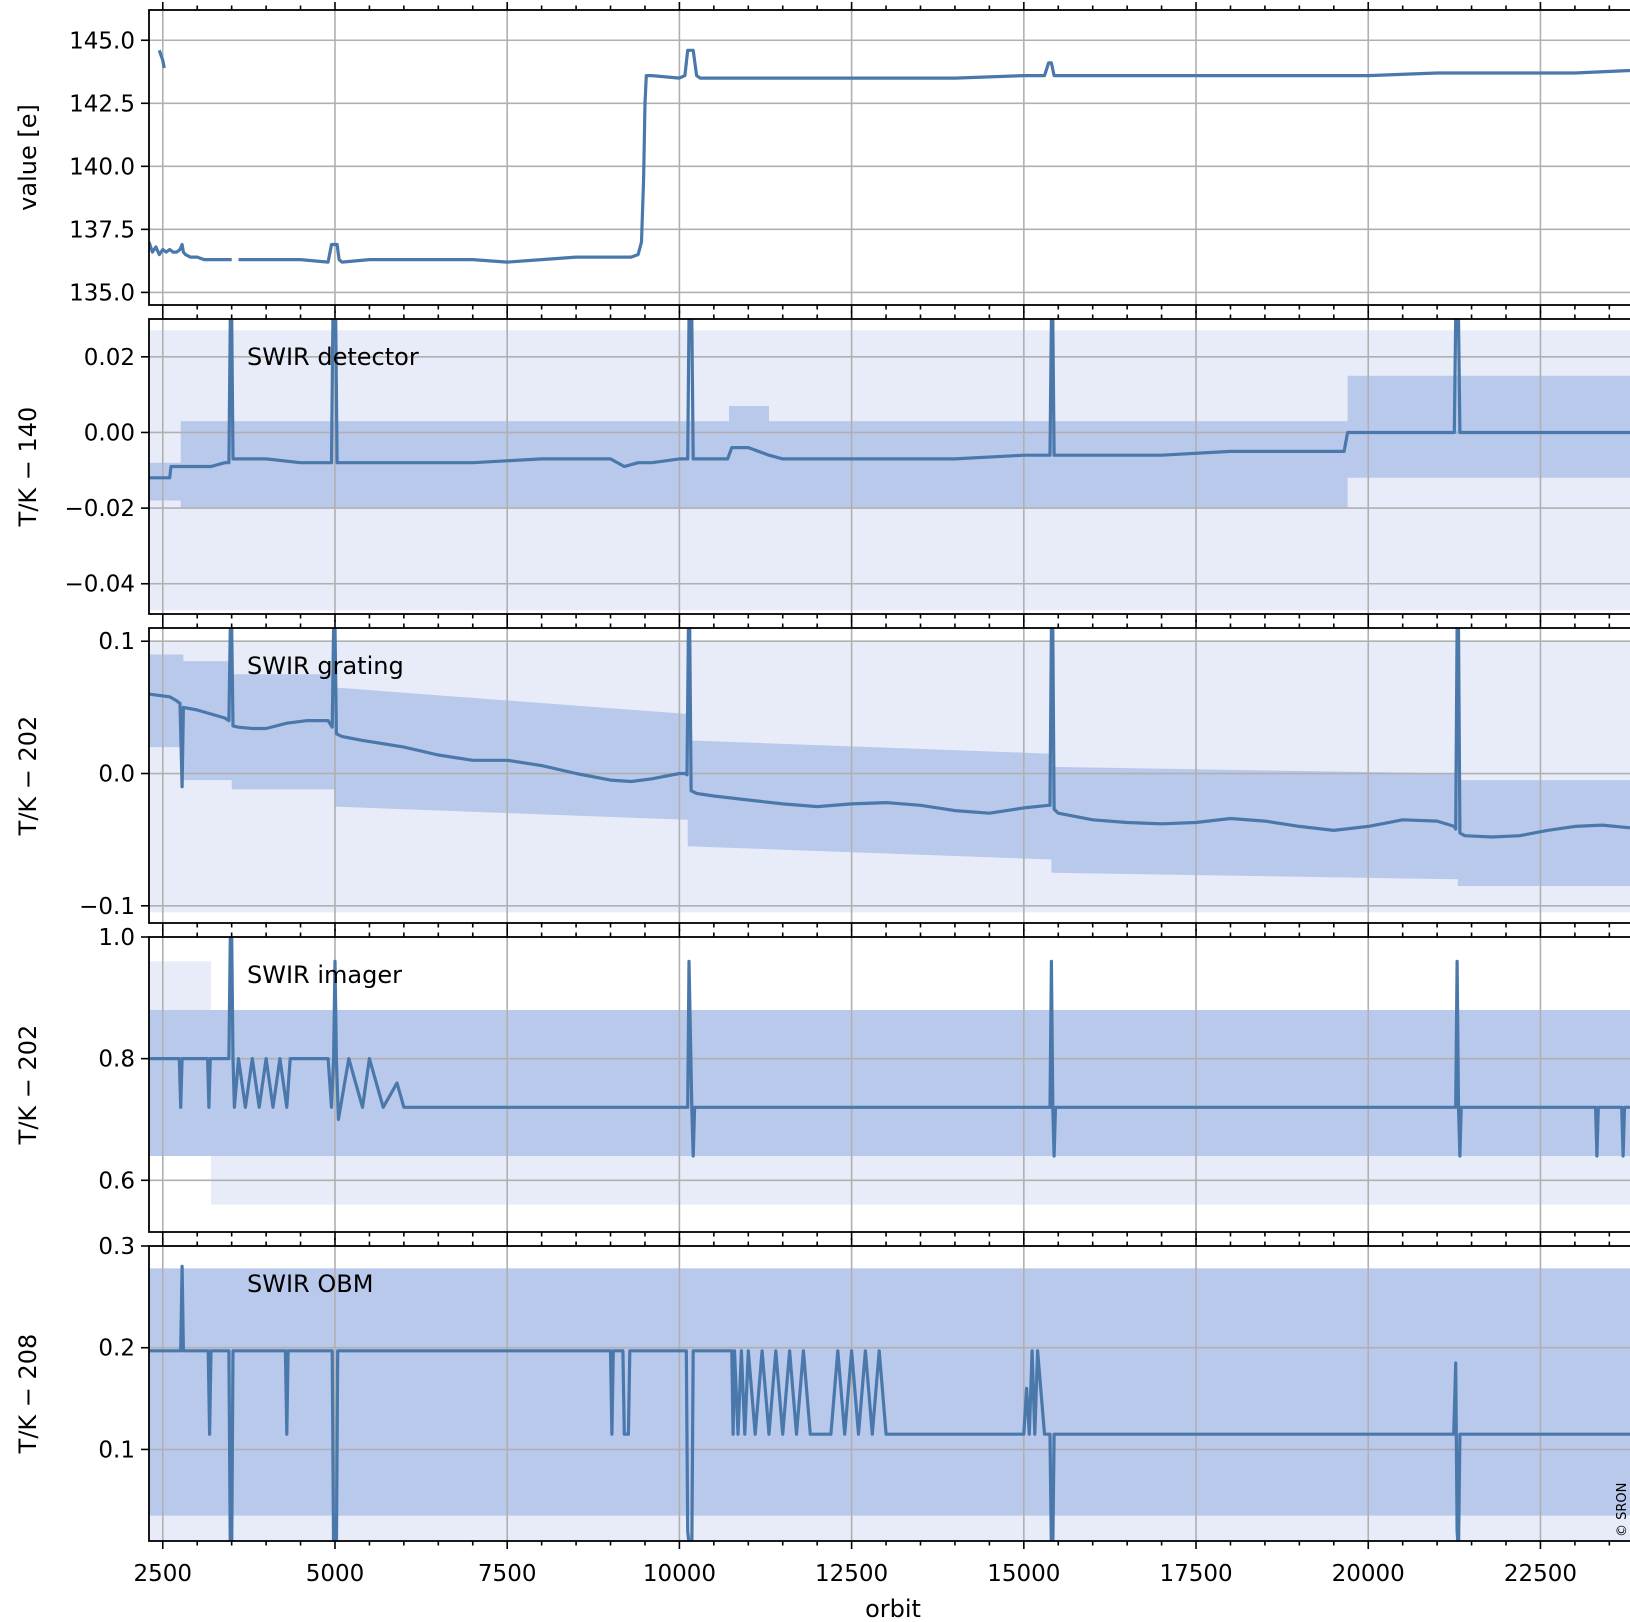 This screenshot has height=1622, width=1630. I want to click on y-axis-label: value [e], so click(28, 157).